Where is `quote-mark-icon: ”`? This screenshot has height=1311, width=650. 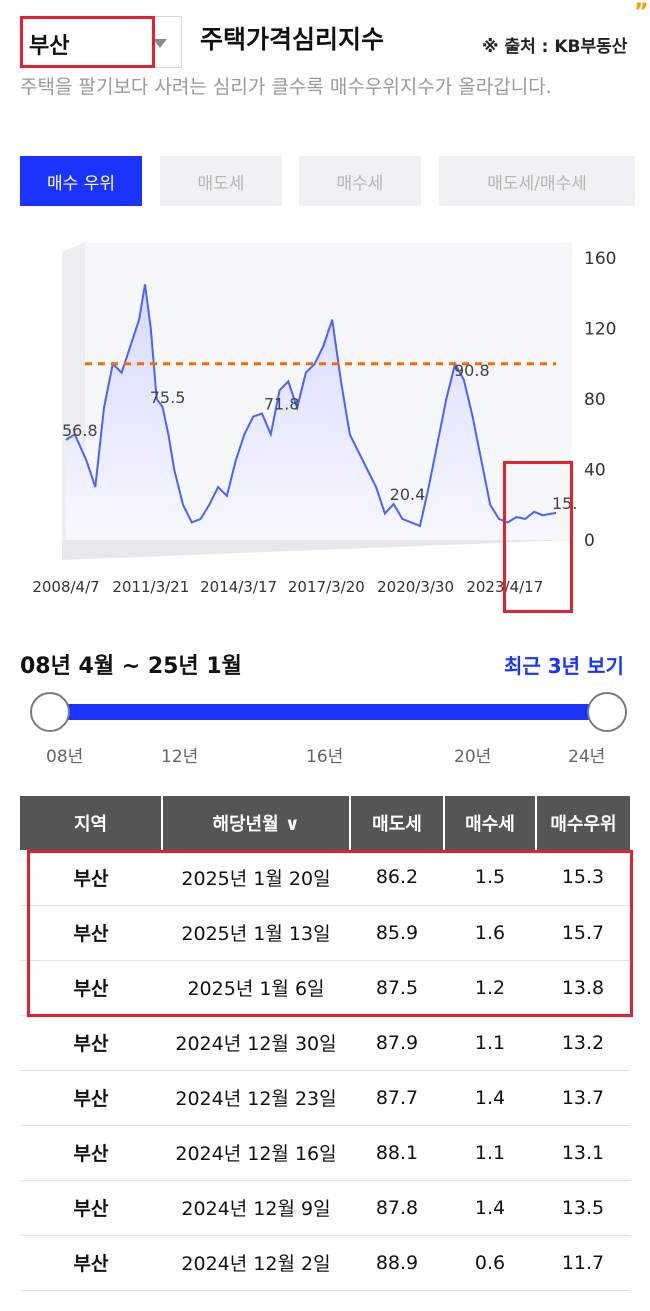
quote-mark-icon: ” is located at coordinates (641, 12).